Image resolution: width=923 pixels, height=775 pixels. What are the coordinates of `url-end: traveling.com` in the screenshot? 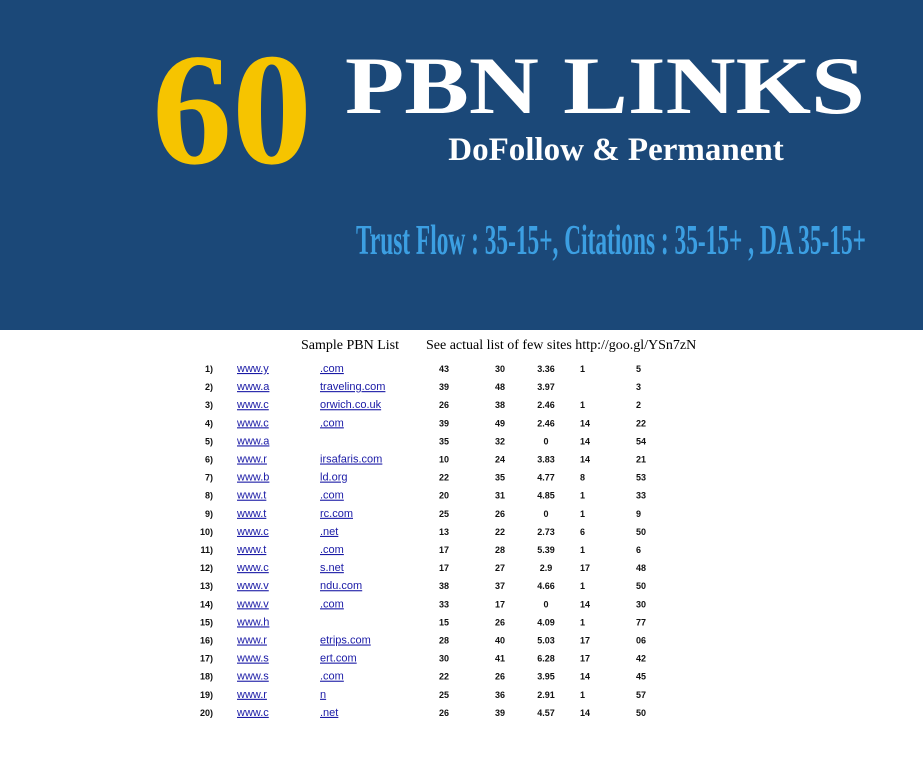 It's located at (352, 387).